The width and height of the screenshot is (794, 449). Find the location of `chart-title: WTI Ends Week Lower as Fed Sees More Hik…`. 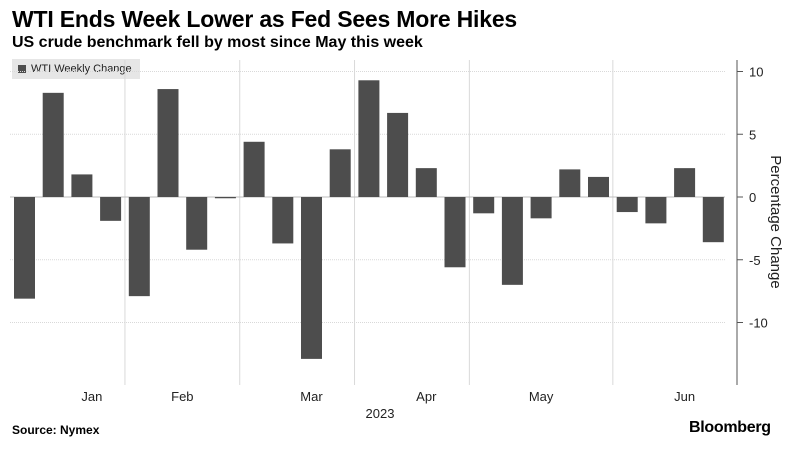

chart-title: WTI Ends Week Lower as Fed Sees More Hik… is located at coordinates (265, 19).